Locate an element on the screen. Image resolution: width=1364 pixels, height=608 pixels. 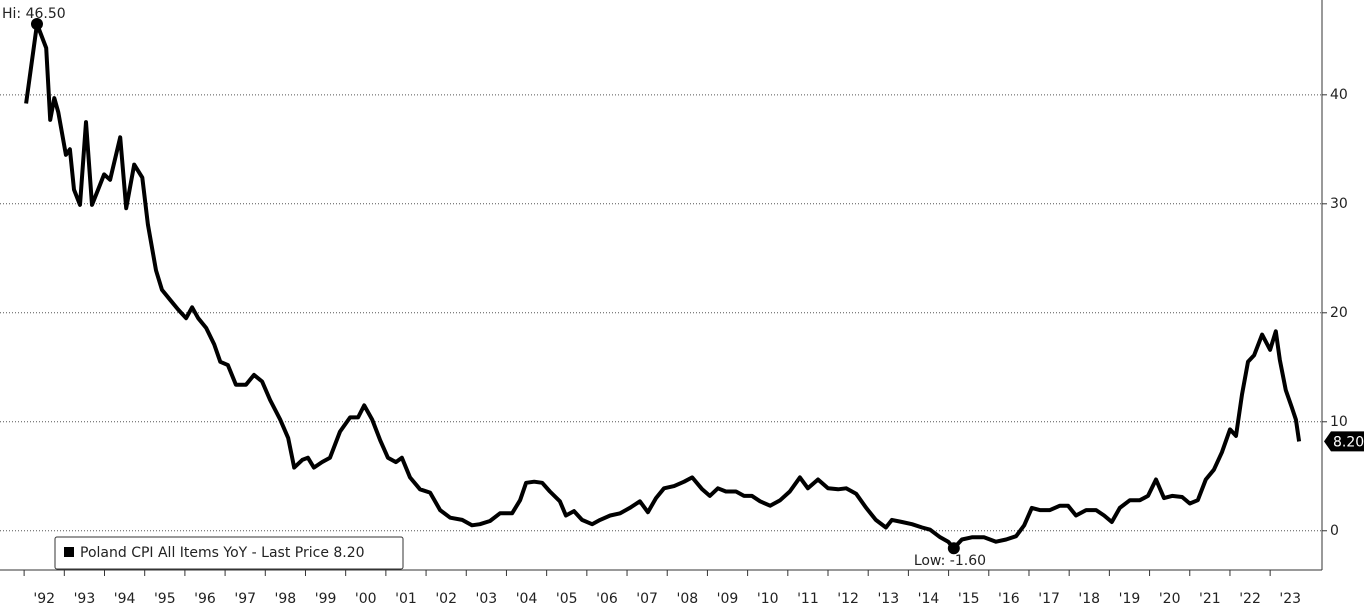
x-tick-label: '93 is located at coordinates (85, 599).